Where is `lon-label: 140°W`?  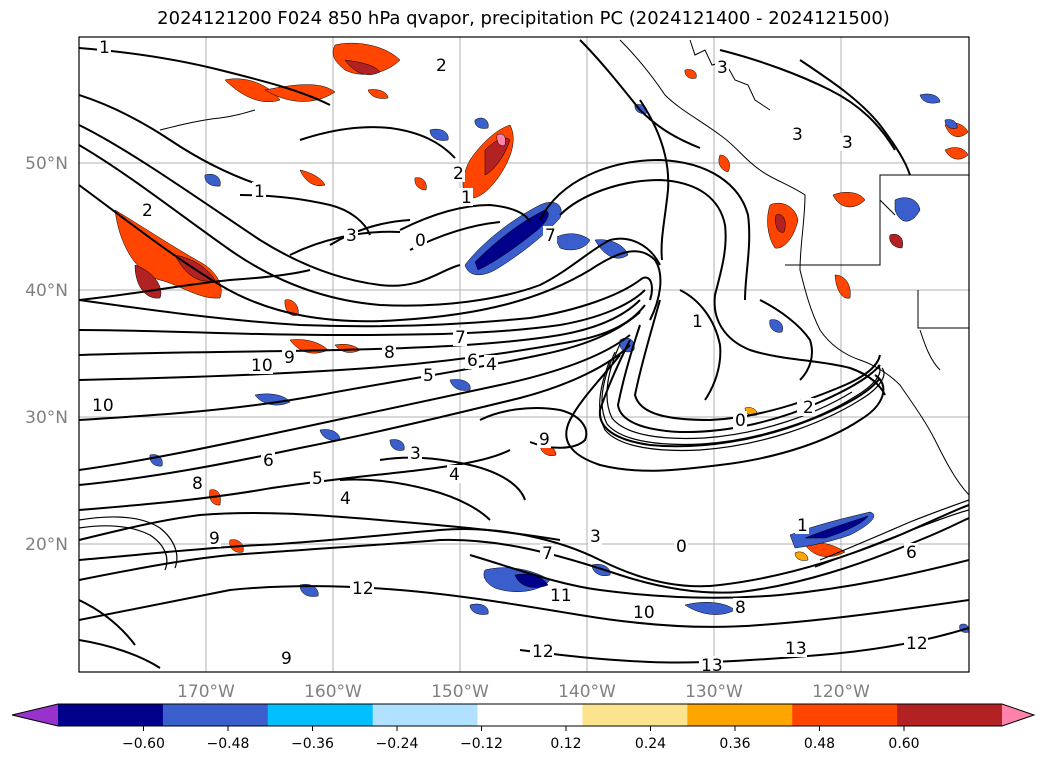 lon-label: 140°W is located at coordinates (587, 692).